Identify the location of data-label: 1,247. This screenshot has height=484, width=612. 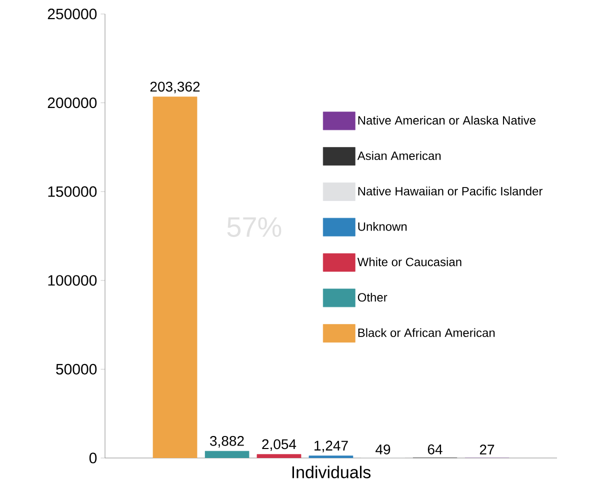
(331, 446).